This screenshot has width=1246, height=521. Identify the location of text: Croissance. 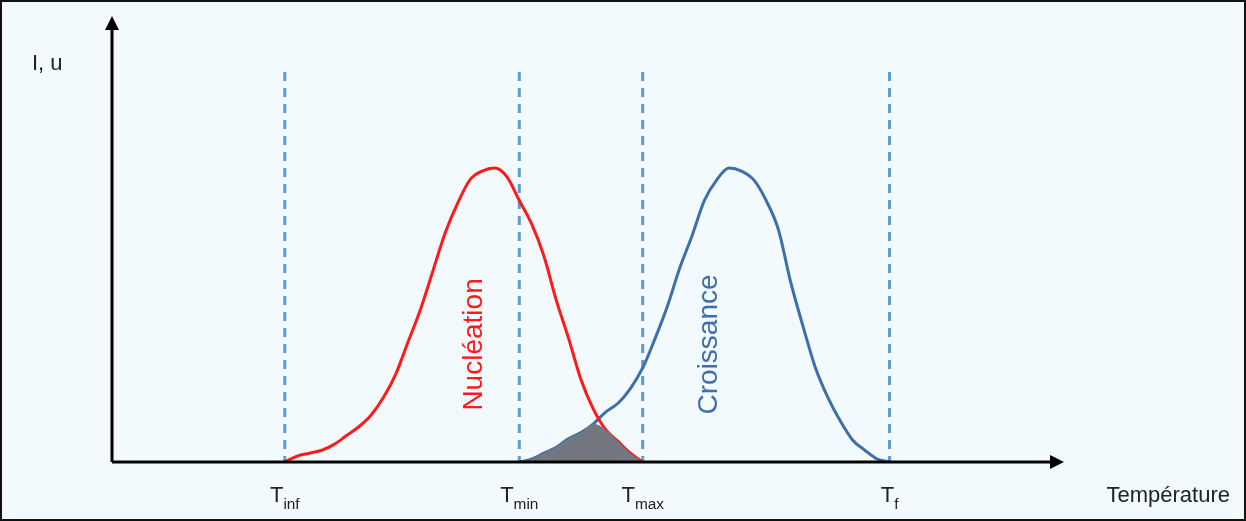
(707, 344).